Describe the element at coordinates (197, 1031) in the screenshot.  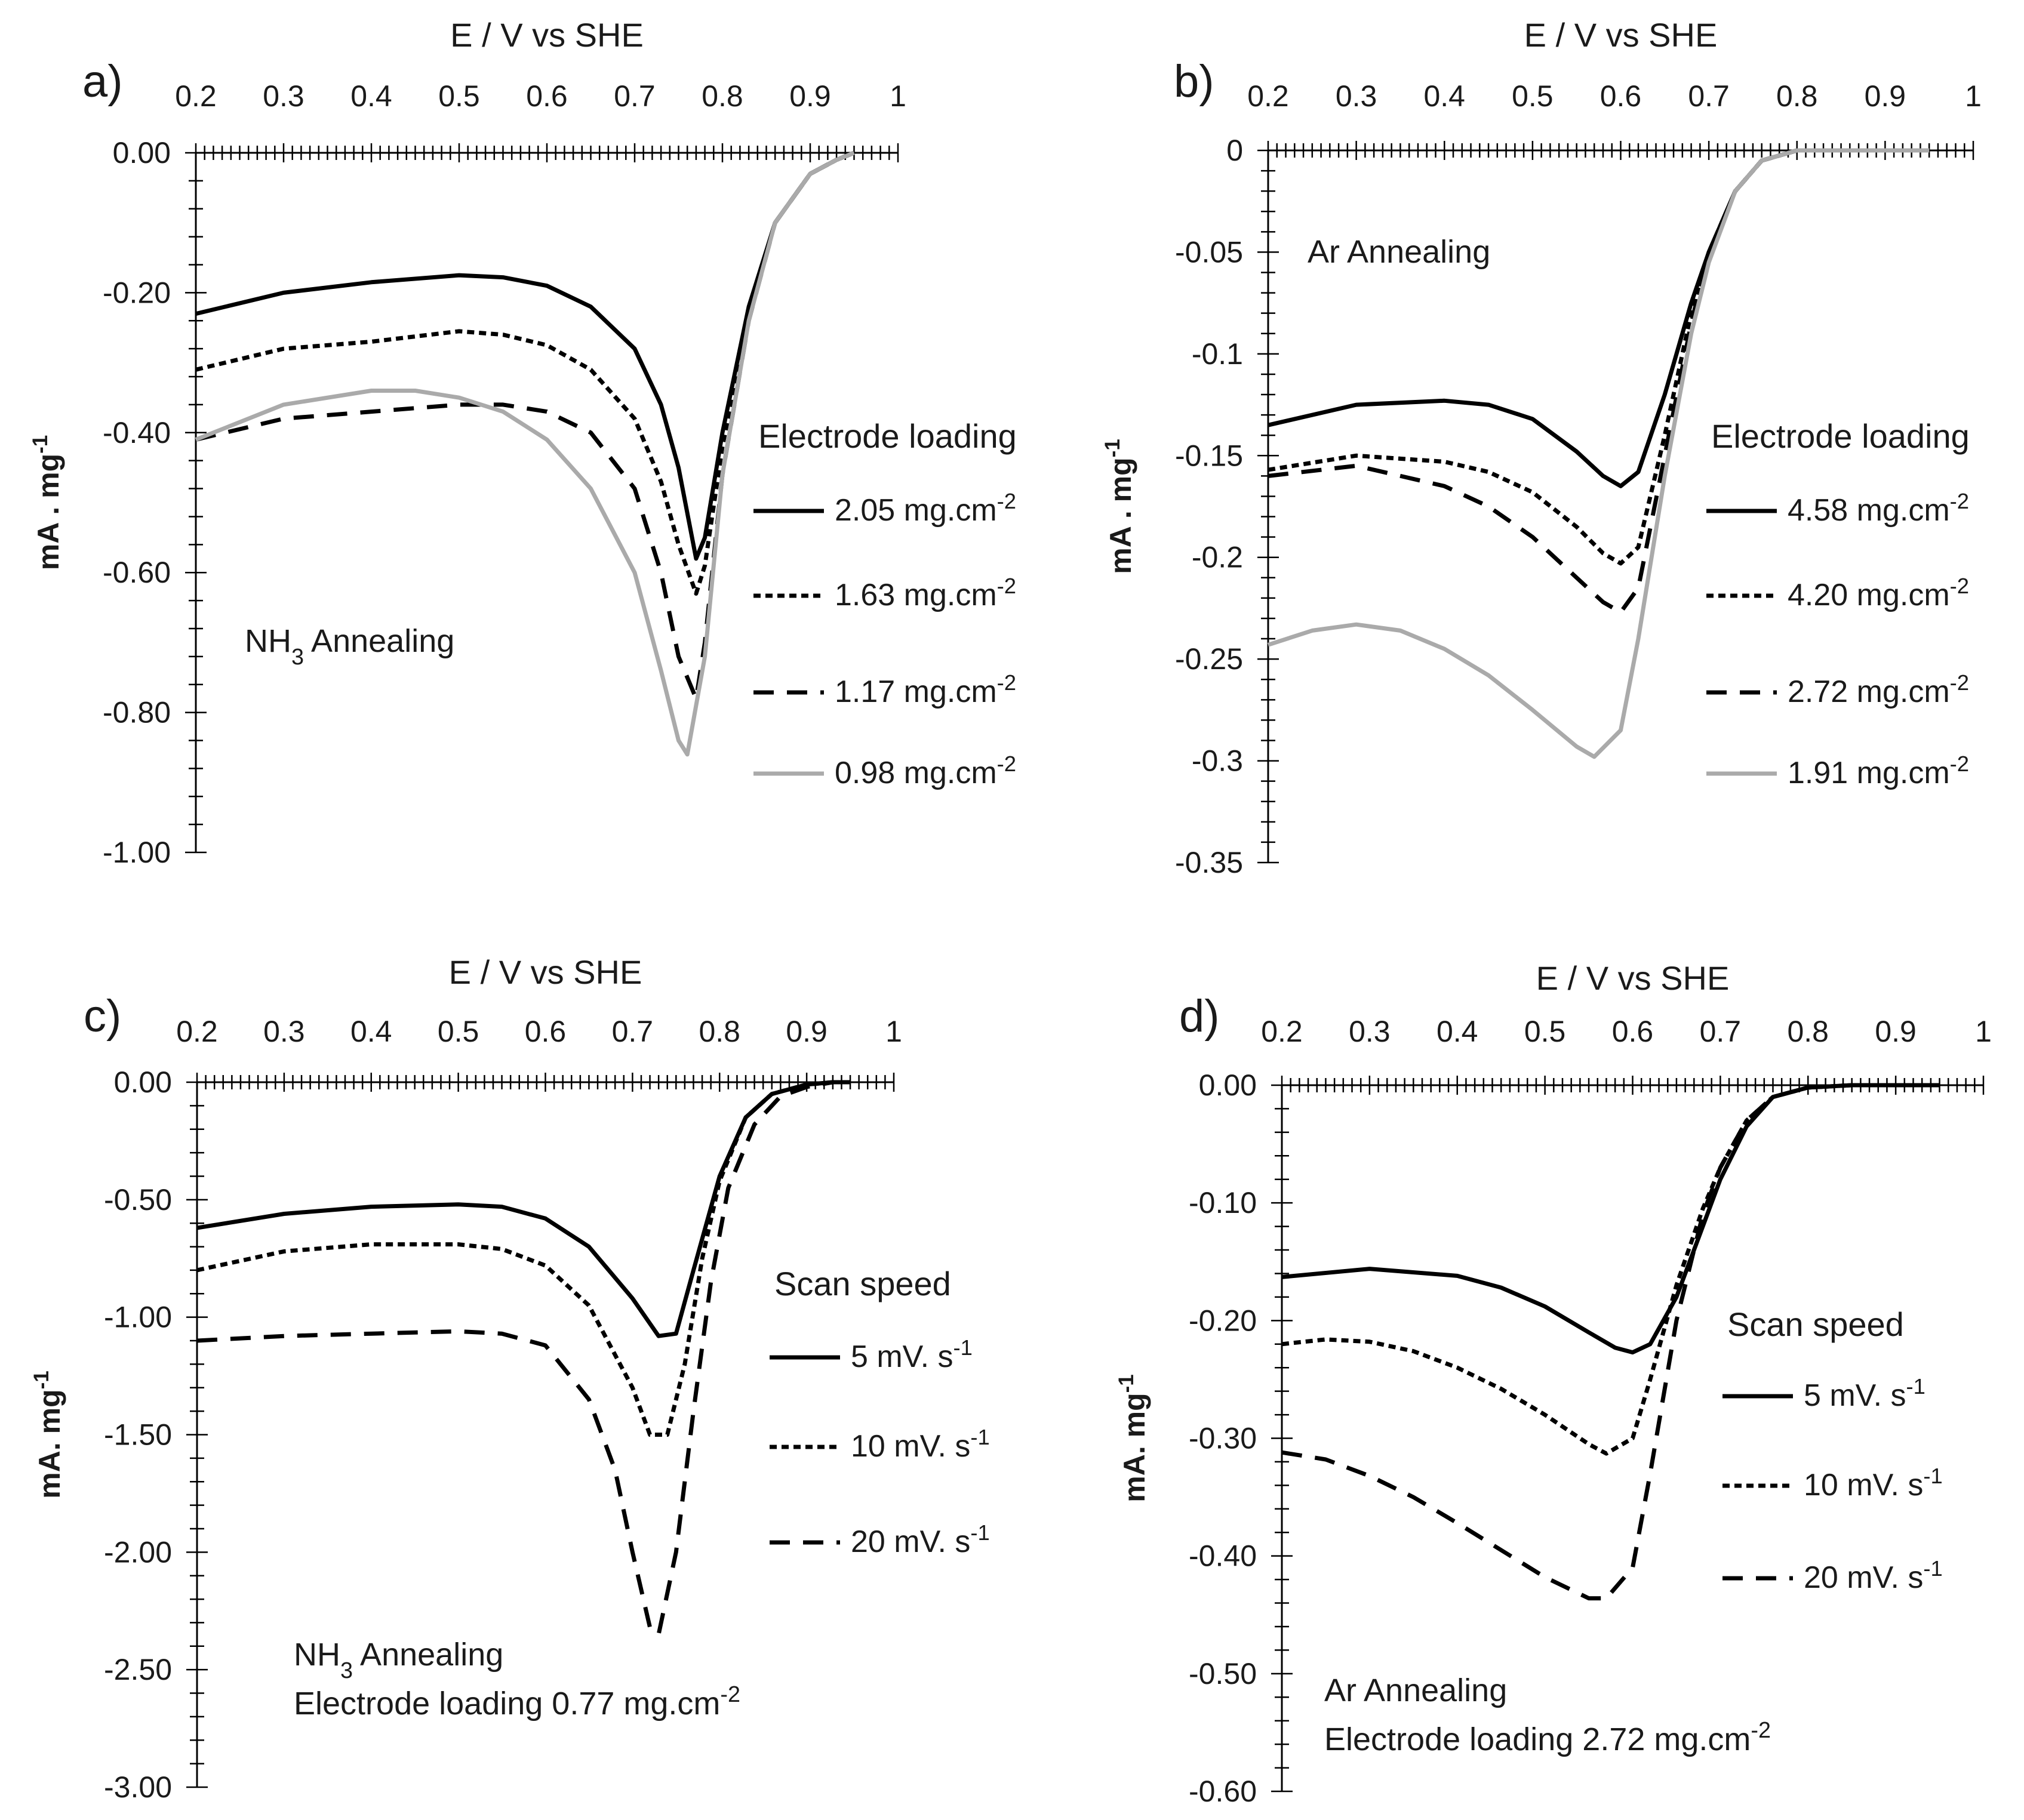
I see `panel-c-x-tick-label: 0.2` at that location.